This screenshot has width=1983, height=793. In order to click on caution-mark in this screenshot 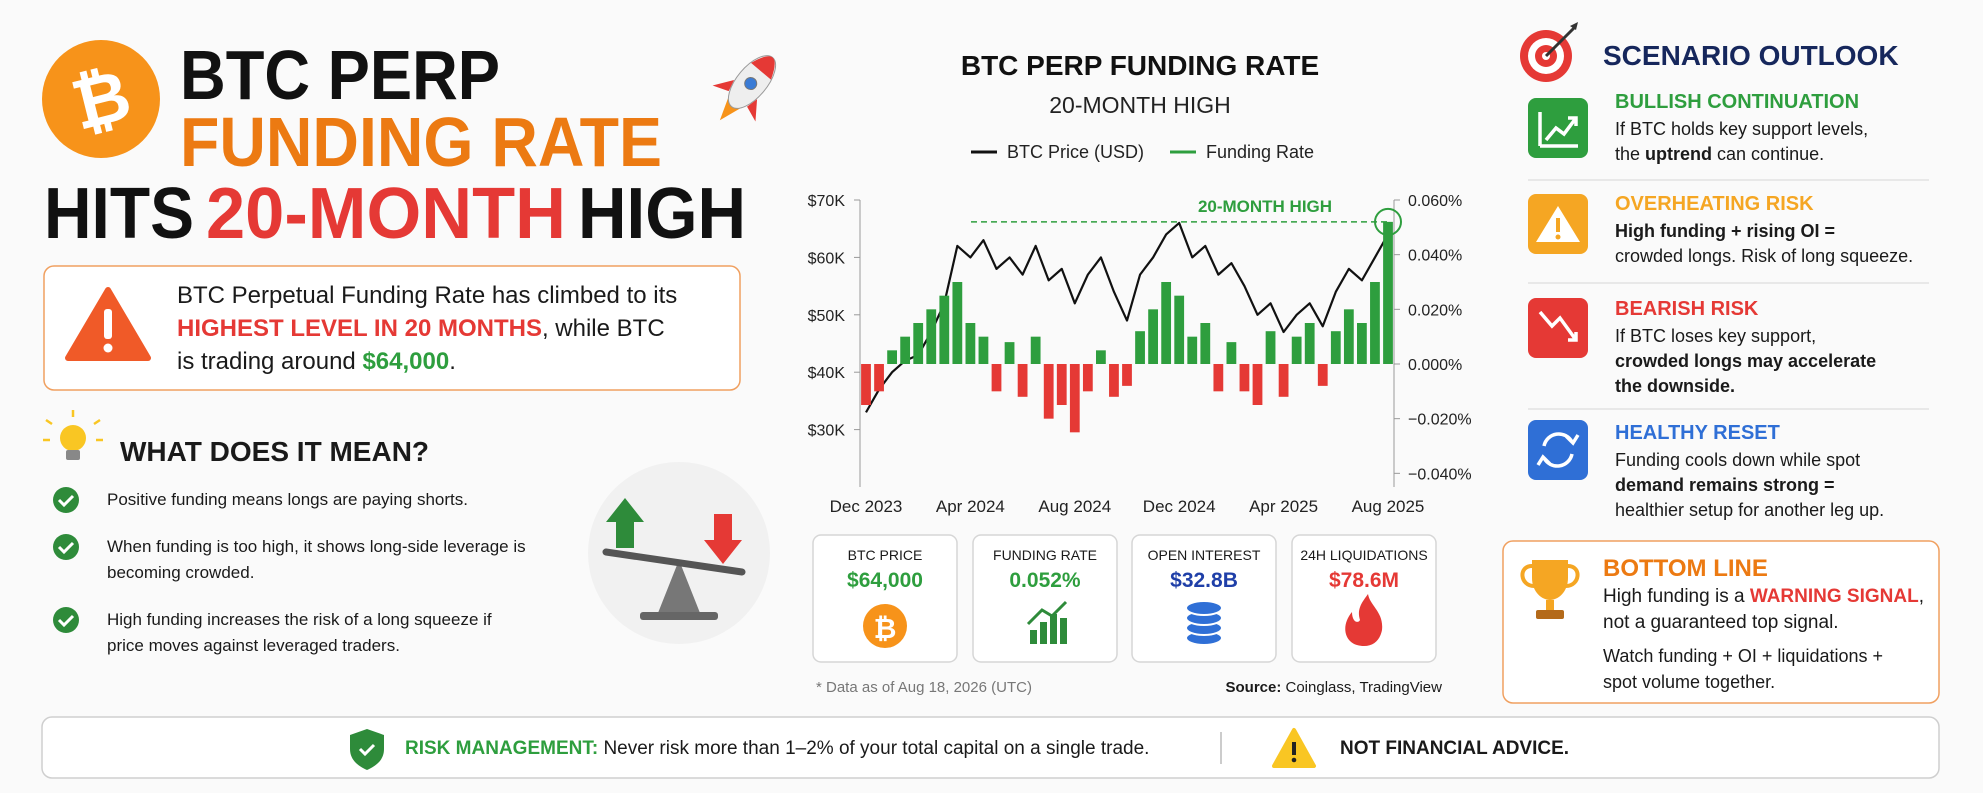, I will do `click(1294, 748)`.